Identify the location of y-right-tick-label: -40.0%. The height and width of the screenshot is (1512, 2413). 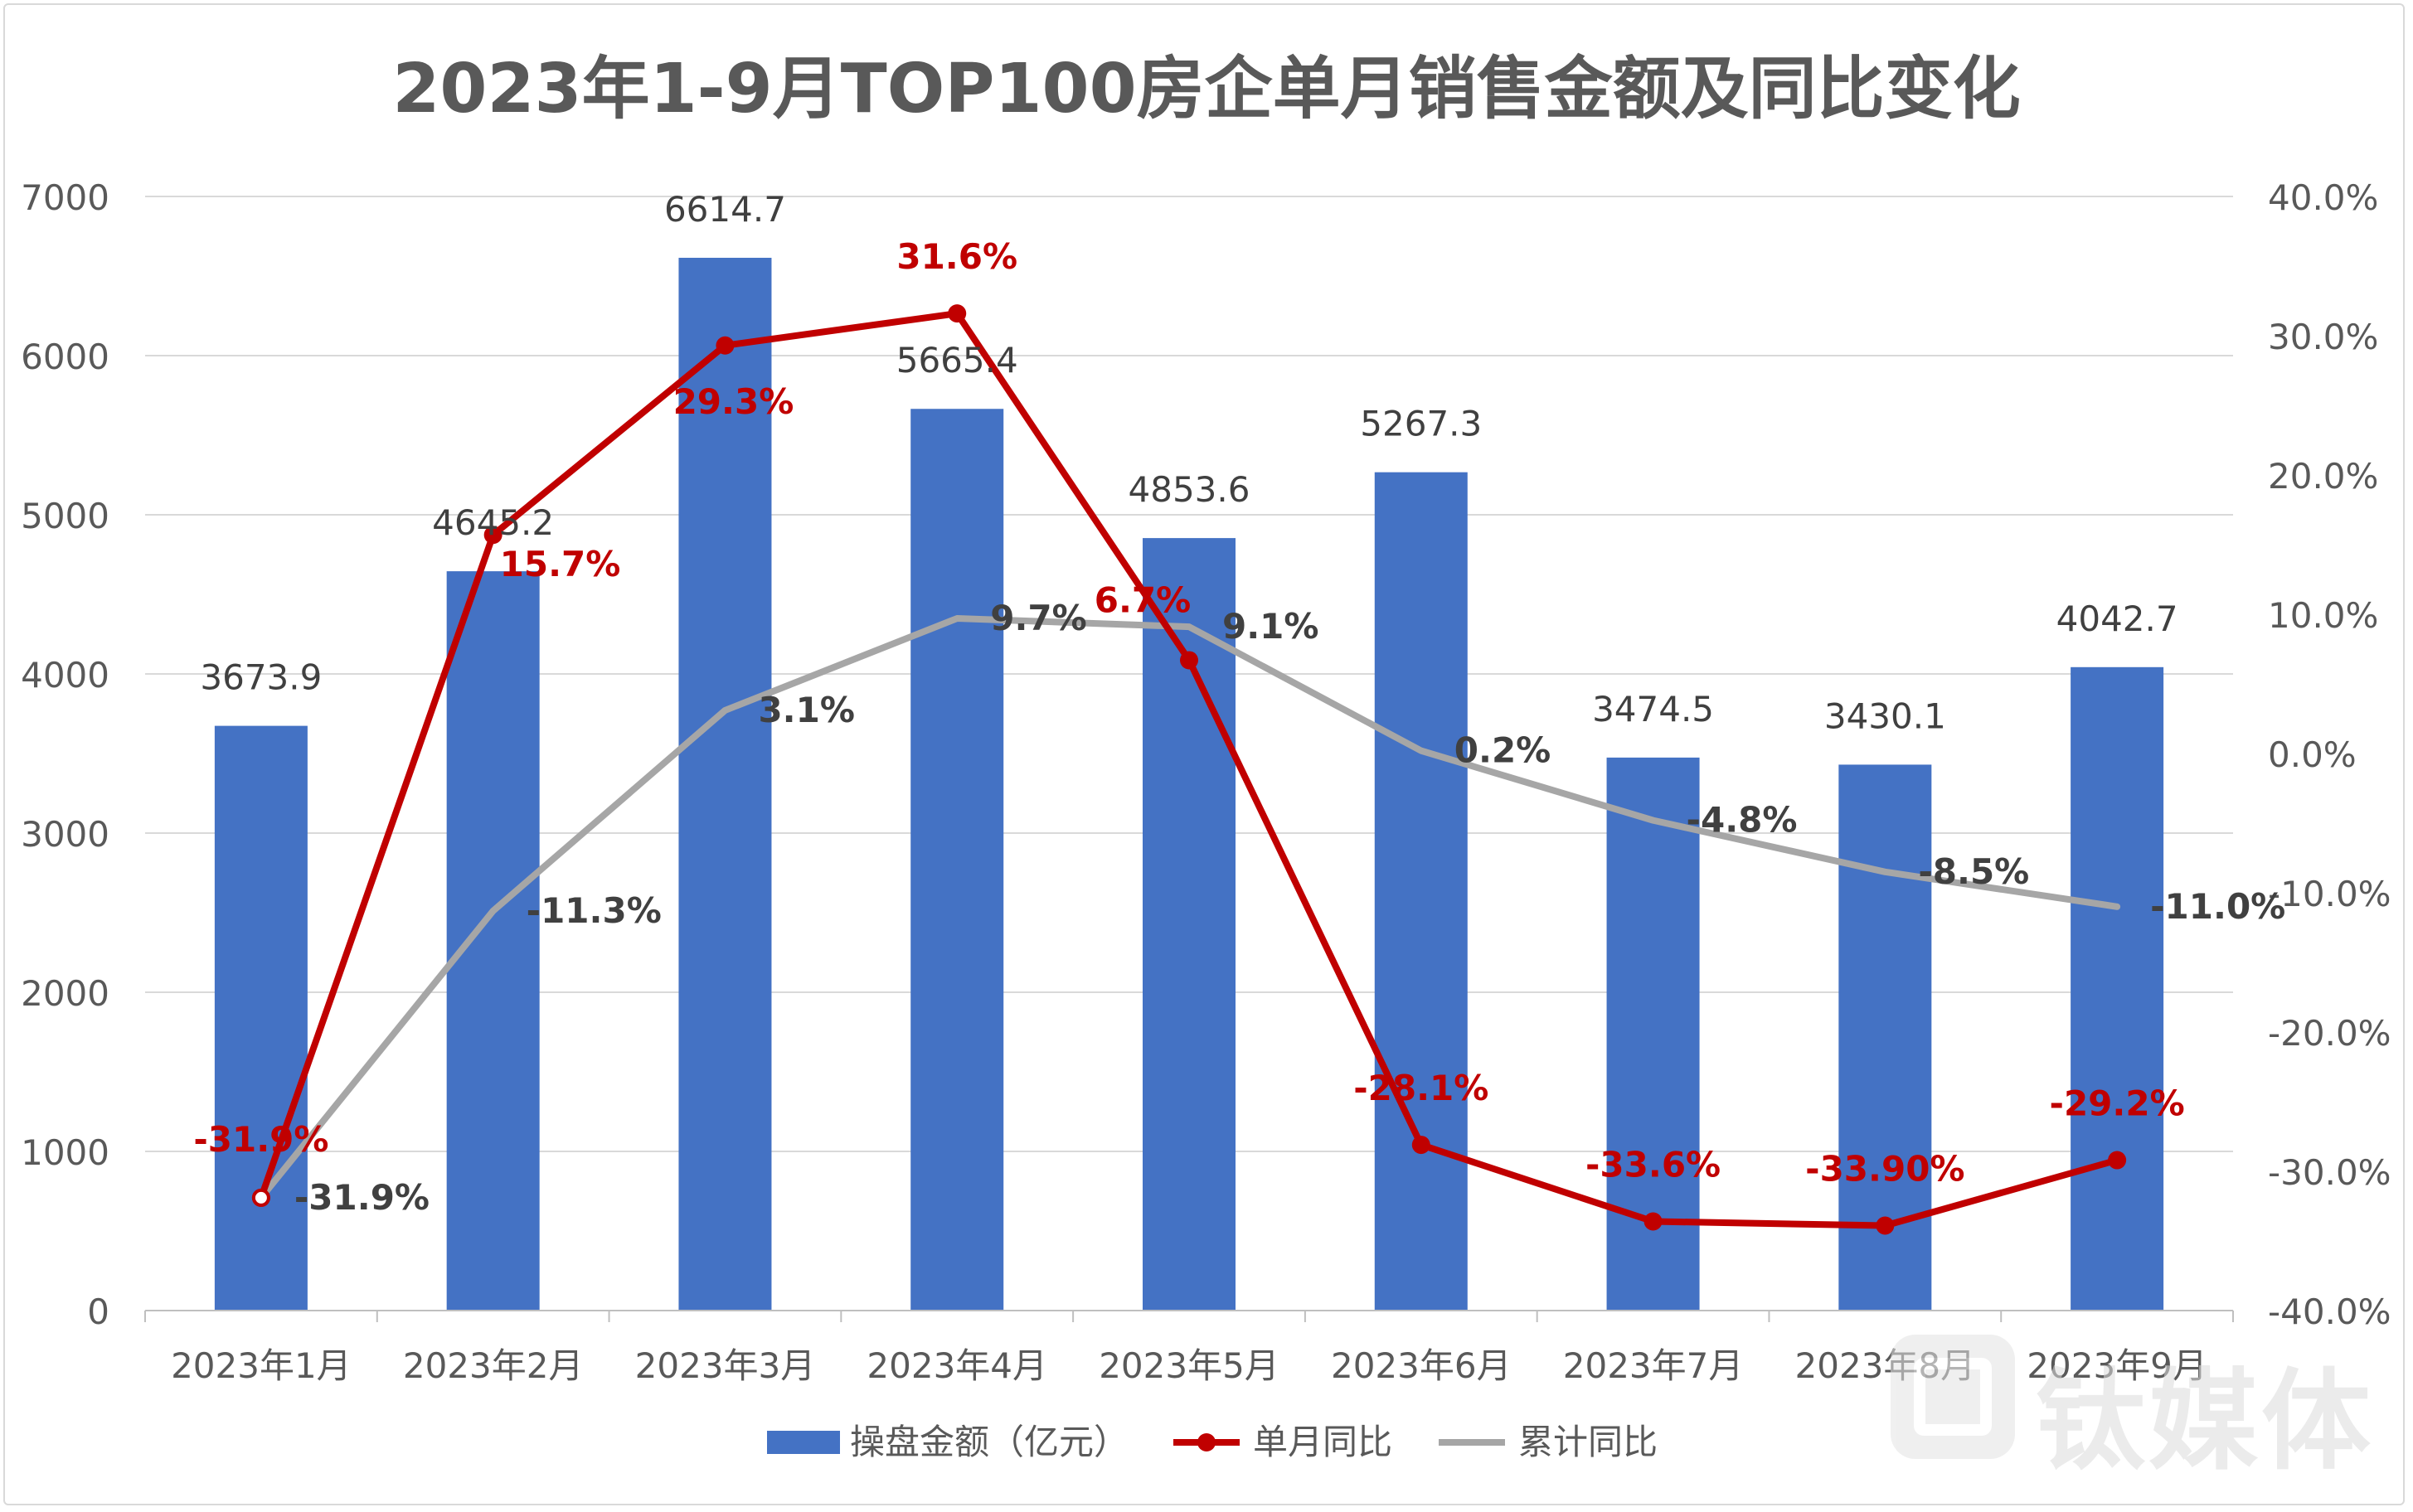
(2329, 1312).